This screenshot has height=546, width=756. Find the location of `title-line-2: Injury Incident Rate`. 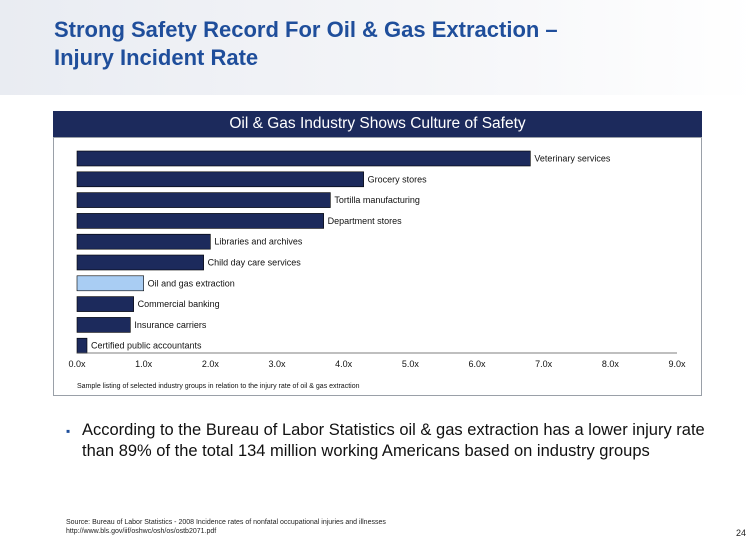

title-line-2: Injury Incident Rate is located at coordinates (156, 57).